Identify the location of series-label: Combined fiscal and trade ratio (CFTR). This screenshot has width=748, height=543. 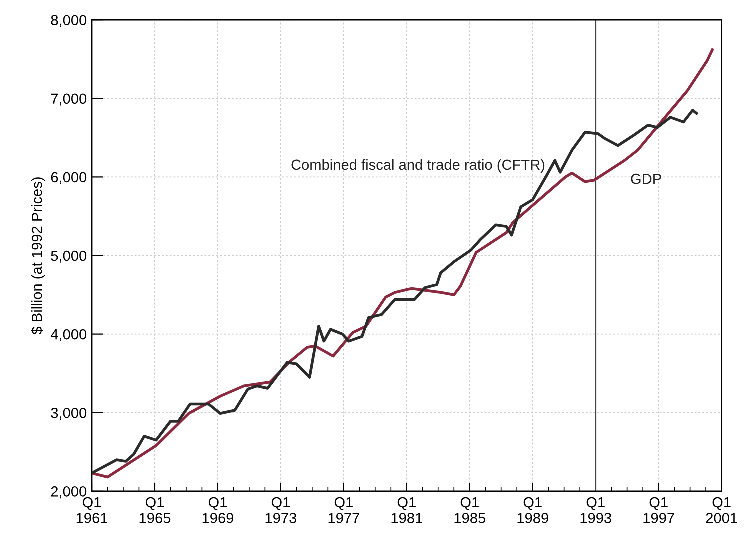
(418, 166).